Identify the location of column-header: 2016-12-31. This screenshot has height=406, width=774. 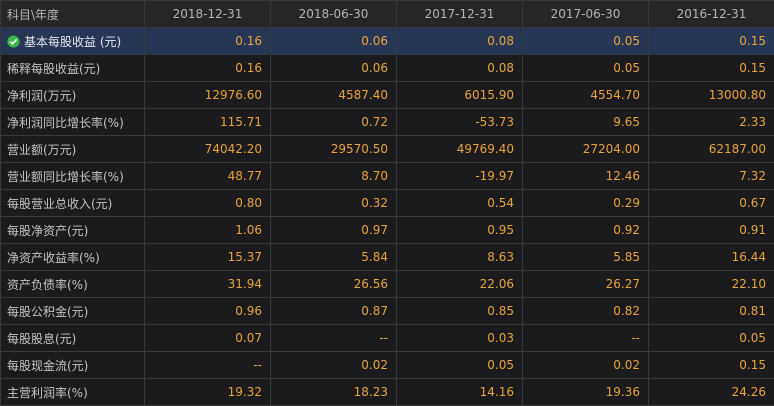
(711, 14).